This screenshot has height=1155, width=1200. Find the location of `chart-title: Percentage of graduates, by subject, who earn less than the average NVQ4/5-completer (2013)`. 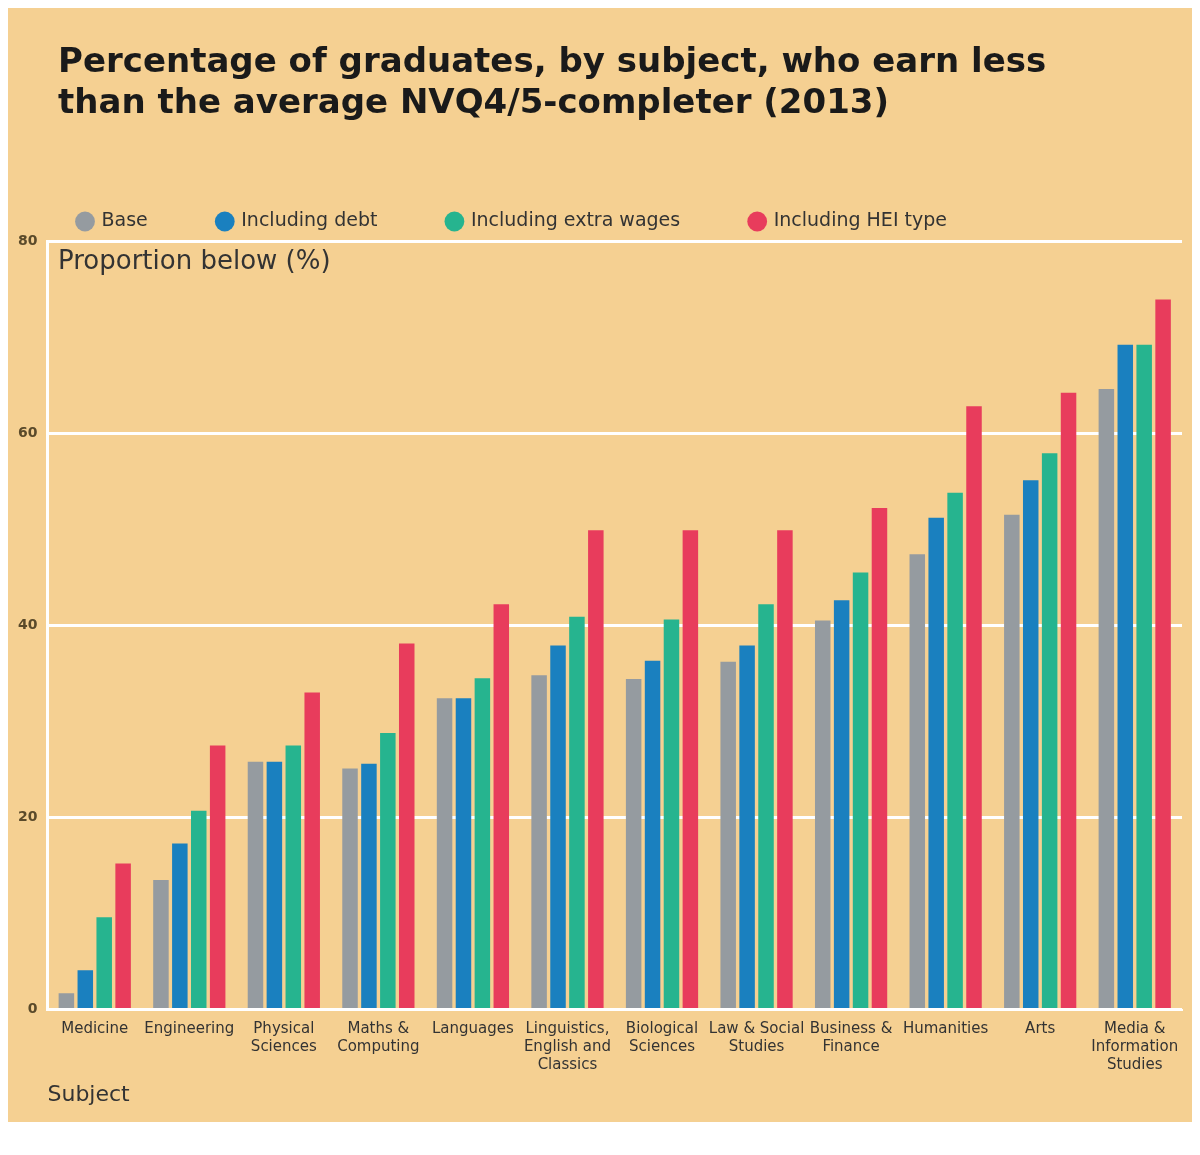

chart-title: Percentage of graduates, by subject, who earn less than the average NVQ4/5-completer (2013) is located at coordinates (552, 80).